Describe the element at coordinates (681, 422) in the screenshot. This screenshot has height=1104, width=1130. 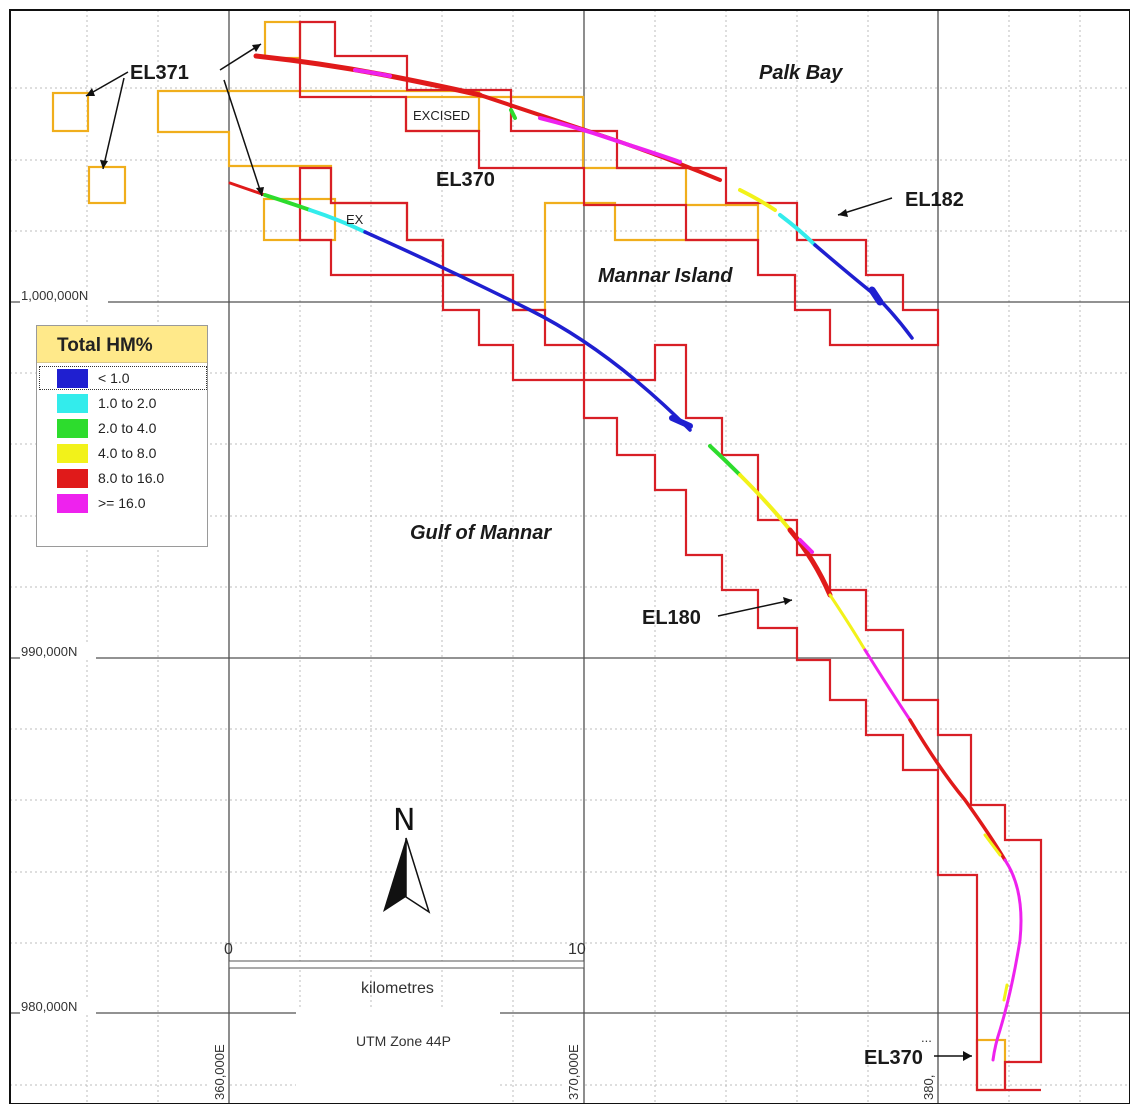
I see `trace-south-blue-blob` at that location.